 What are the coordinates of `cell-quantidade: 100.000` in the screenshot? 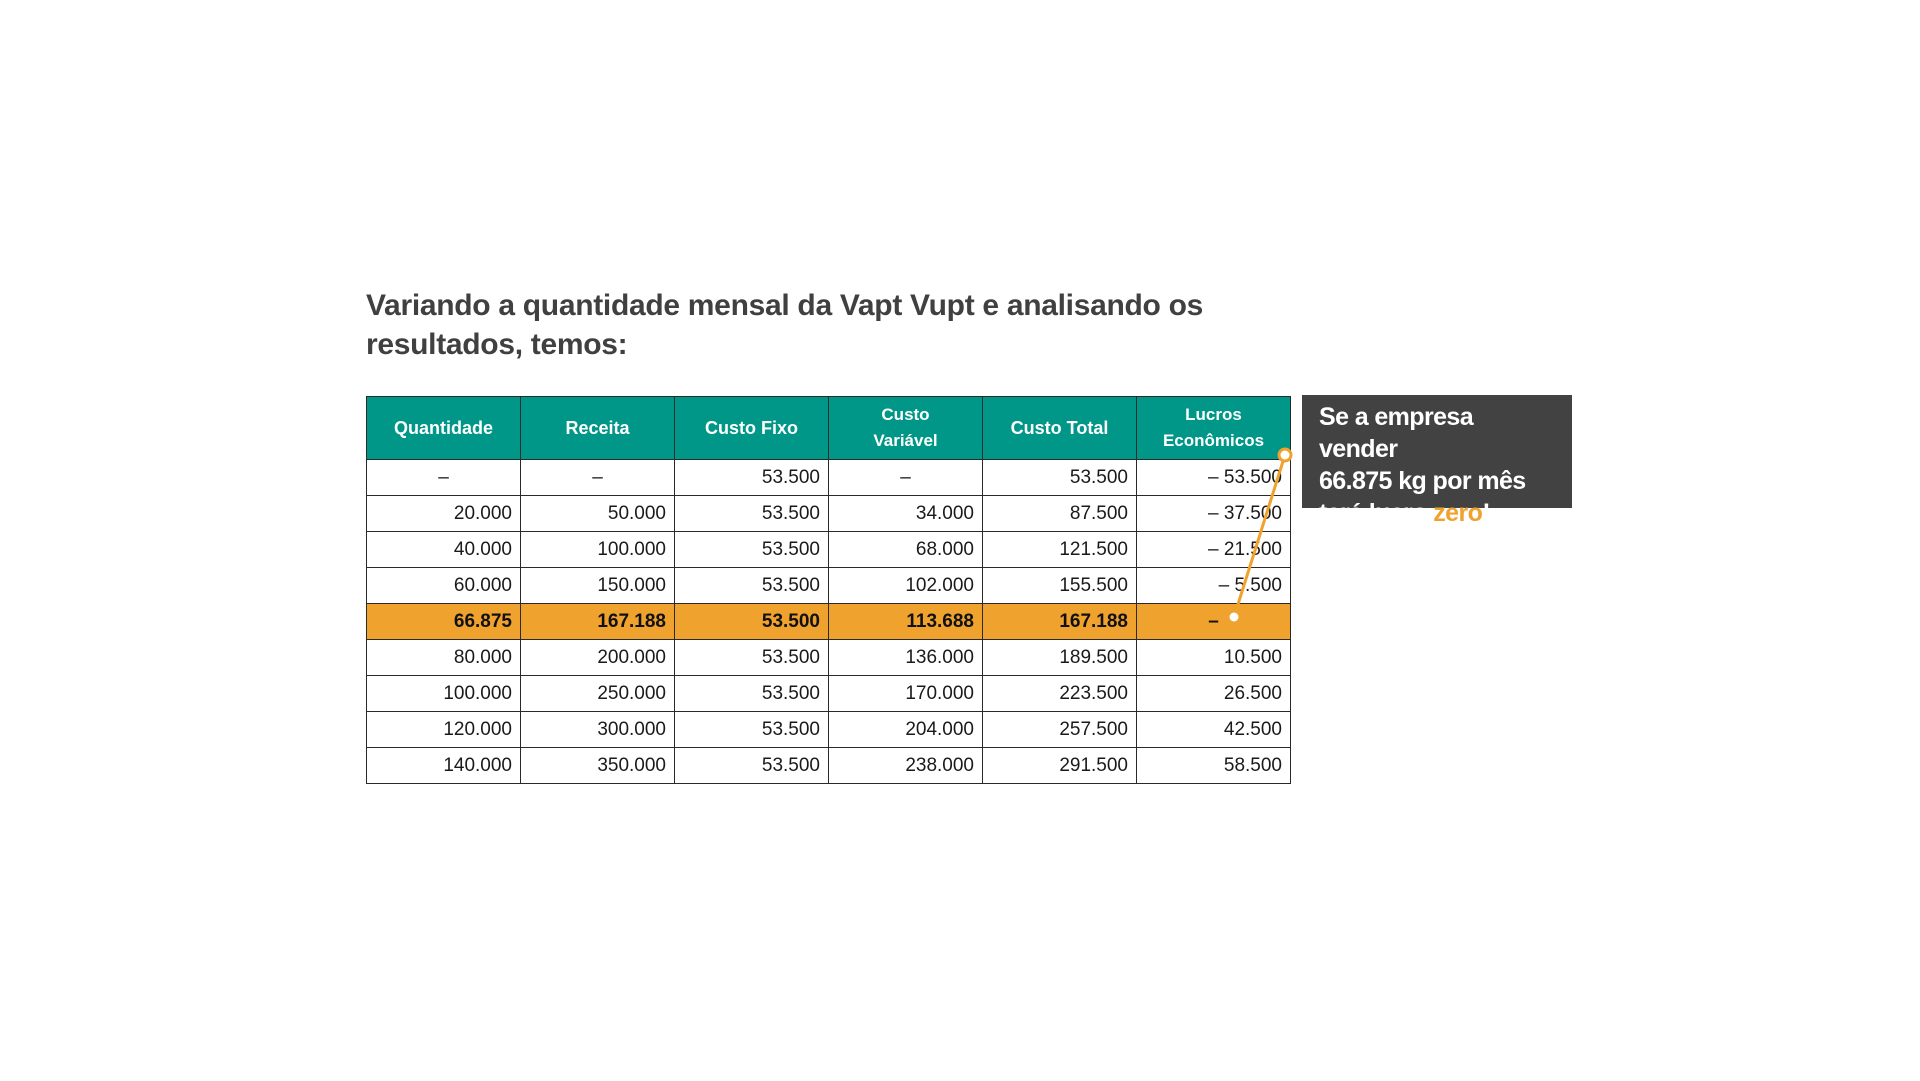 It's located at (443, 693).